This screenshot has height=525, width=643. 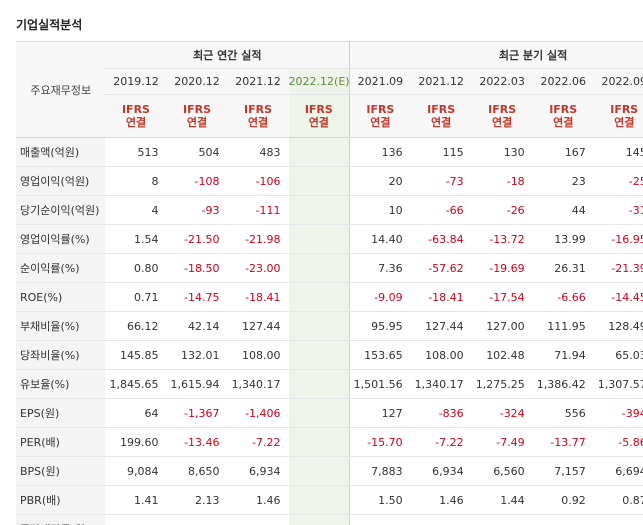 I want to click on value-cell: 153.65, so click(x=380, y=355).